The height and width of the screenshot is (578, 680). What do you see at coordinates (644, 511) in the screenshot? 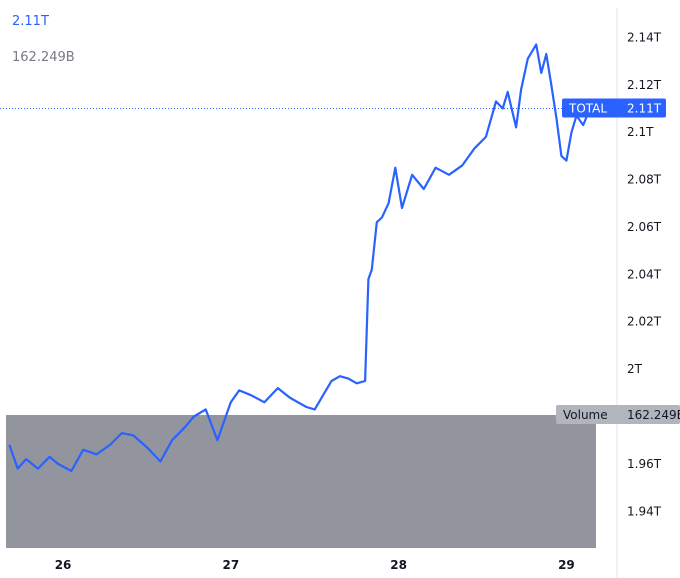
I see `y-tick-label: 1.94T` at bounding box center [644, 511].